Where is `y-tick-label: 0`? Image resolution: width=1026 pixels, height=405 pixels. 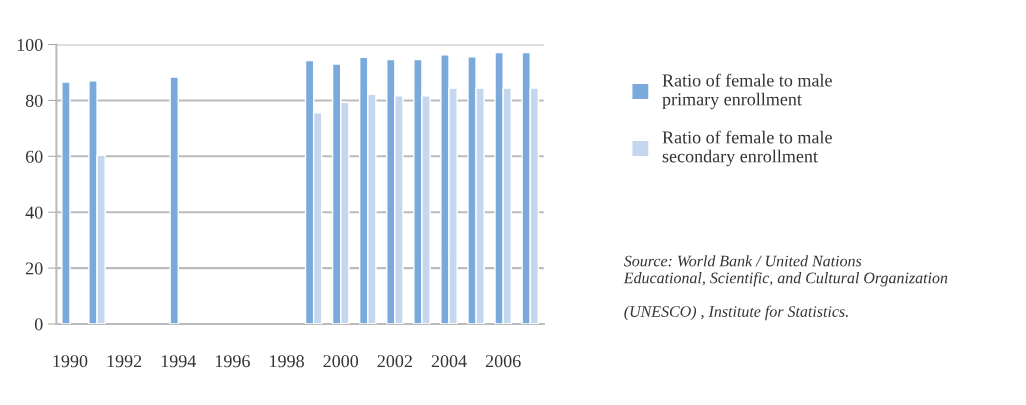 y-tick-label: 0 is located at coordinates (38, 324).